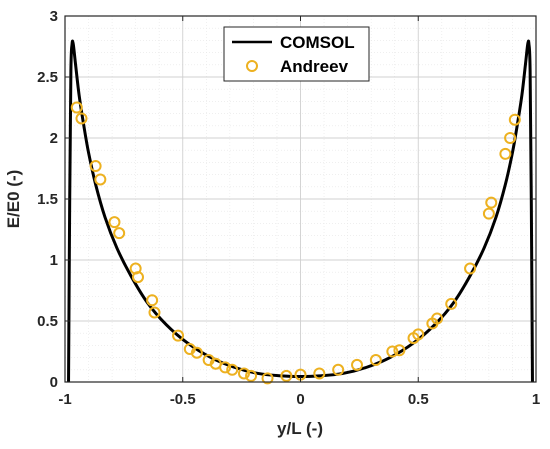 The width and height of the screenshot is (550, 449). I want to click on x-tick-label: -1, so click(64, 399).